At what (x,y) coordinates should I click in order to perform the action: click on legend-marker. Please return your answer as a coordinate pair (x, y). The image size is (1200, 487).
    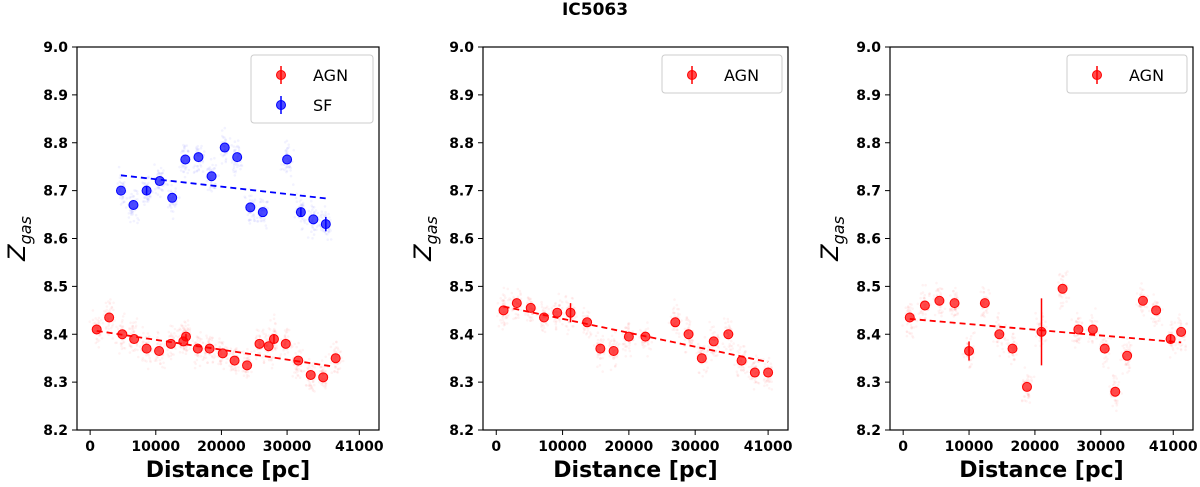
    Looking at the image, I should click on (692, 75).